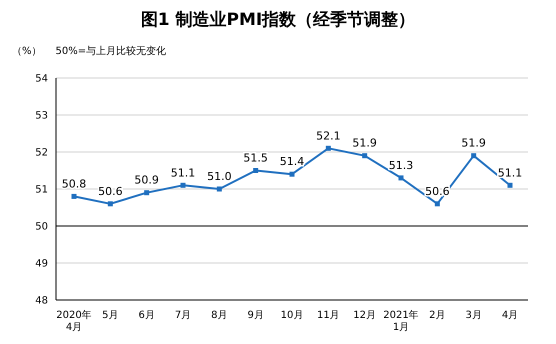 The height and width of the screenshot is (344, 556). I want to click on x-tick-label: 5月, so click(110, 315).